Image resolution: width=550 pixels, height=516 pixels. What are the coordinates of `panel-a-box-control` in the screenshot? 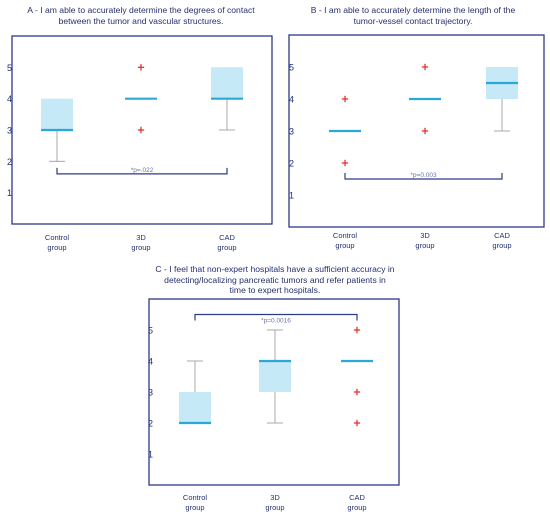 It's located at (57, 114).